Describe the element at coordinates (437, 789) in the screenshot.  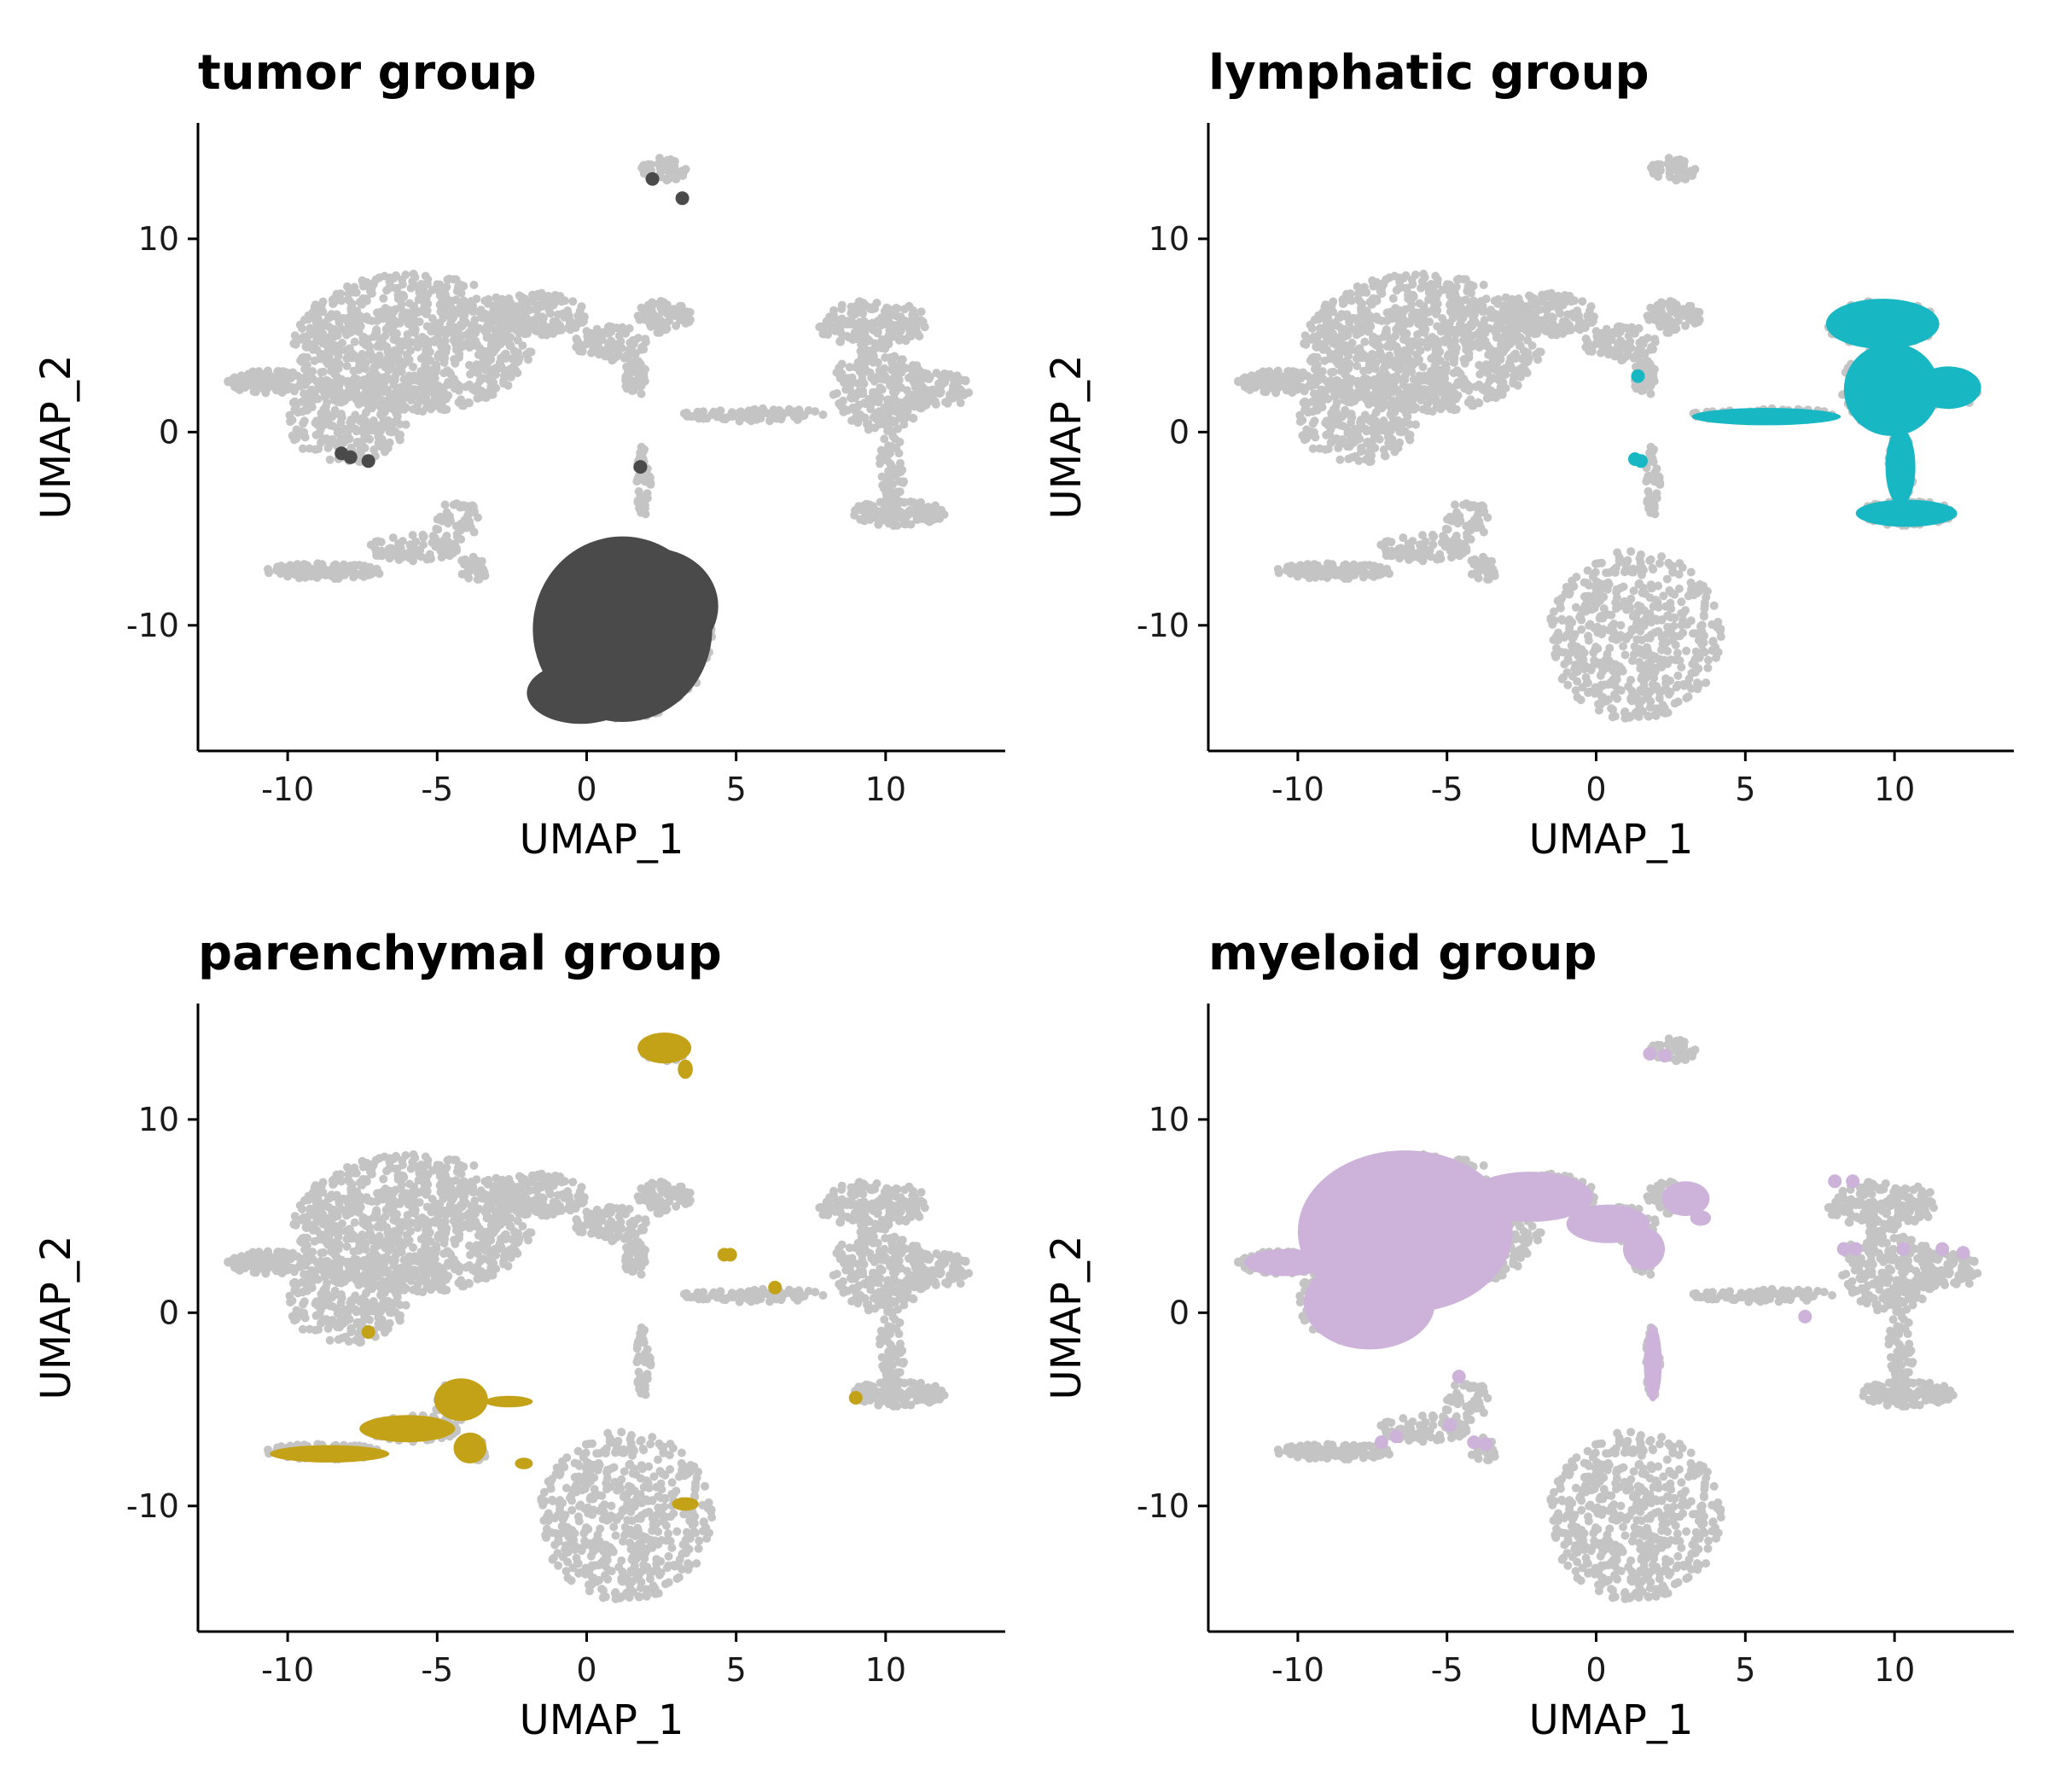
I see `x-tick-label: -5` at that location.